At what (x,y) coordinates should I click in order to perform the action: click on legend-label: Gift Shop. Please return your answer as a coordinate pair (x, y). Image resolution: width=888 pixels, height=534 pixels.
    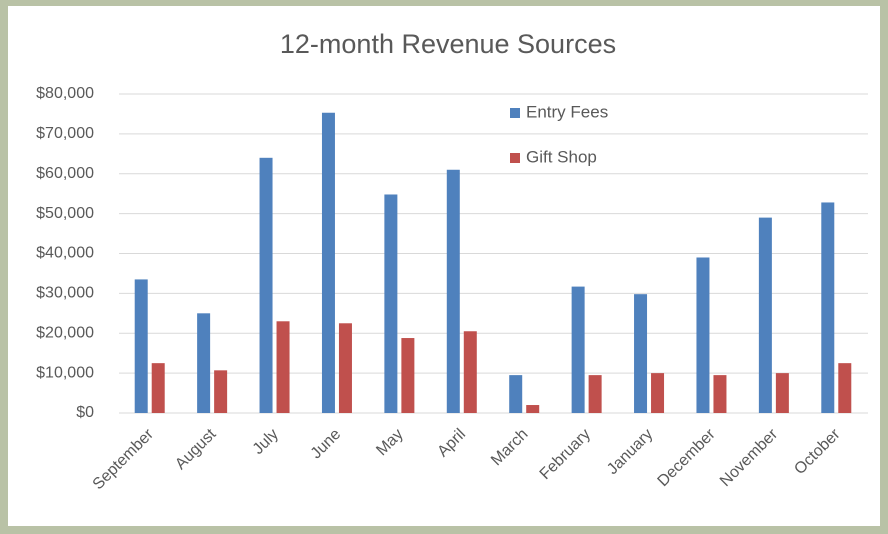
    Looking at the image, I should click on (561, 156).